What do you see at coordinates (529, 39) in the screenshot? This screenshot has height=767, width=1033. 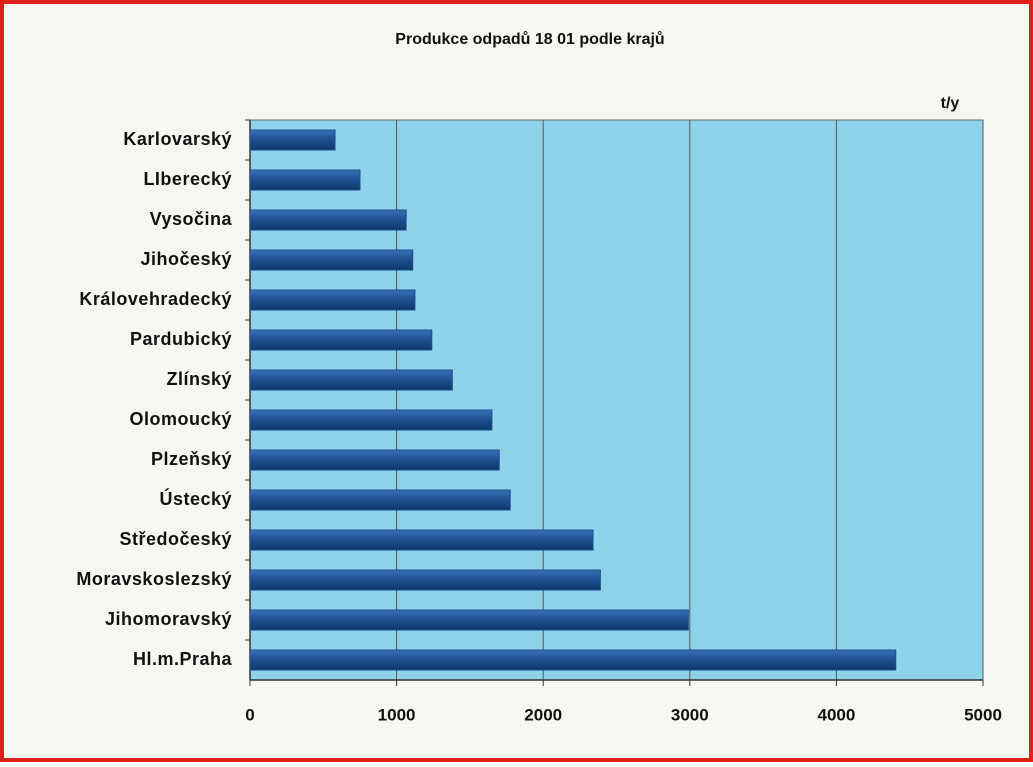 I see `chart-title: Produkce odpadů 18 01 podle krajů` at bounding box center [529, 39].